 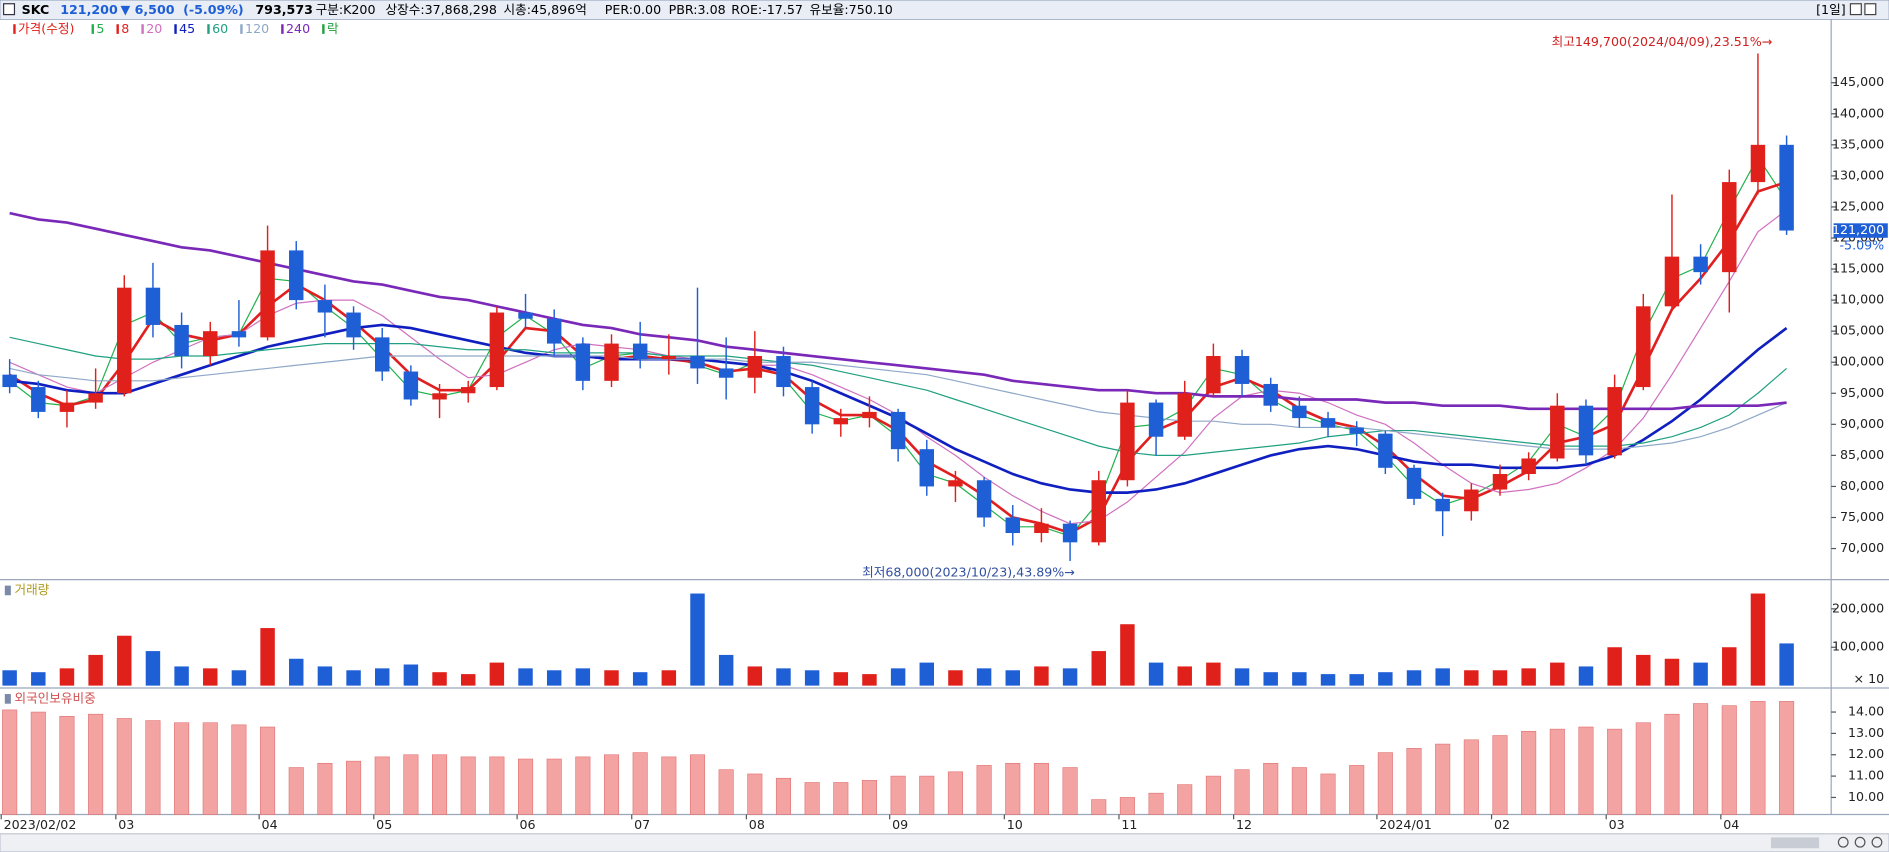 What do you see at coordinates (1795, 843) in the screenshot?
I see `scroll-thumb` at bounding box center [1795, 843].